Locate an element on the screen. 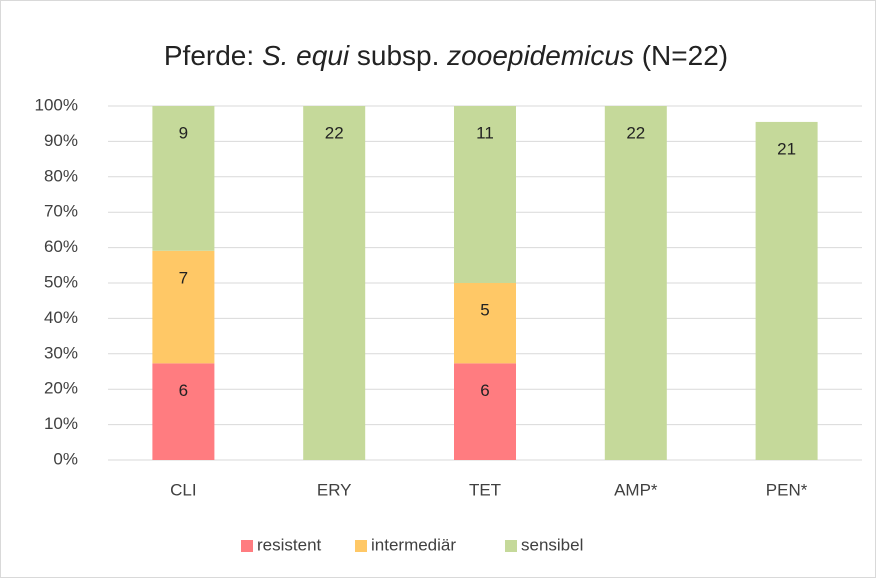  title-part: Pferde: is located at coordinates (213, 55).